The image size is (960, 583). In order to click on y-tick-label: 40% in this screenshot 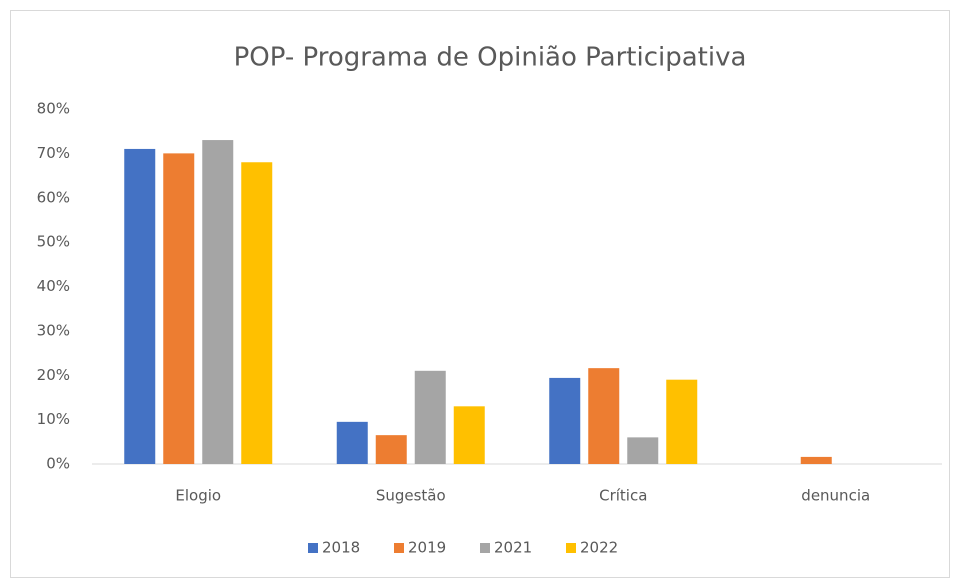, I will do `click(53, 286)`.